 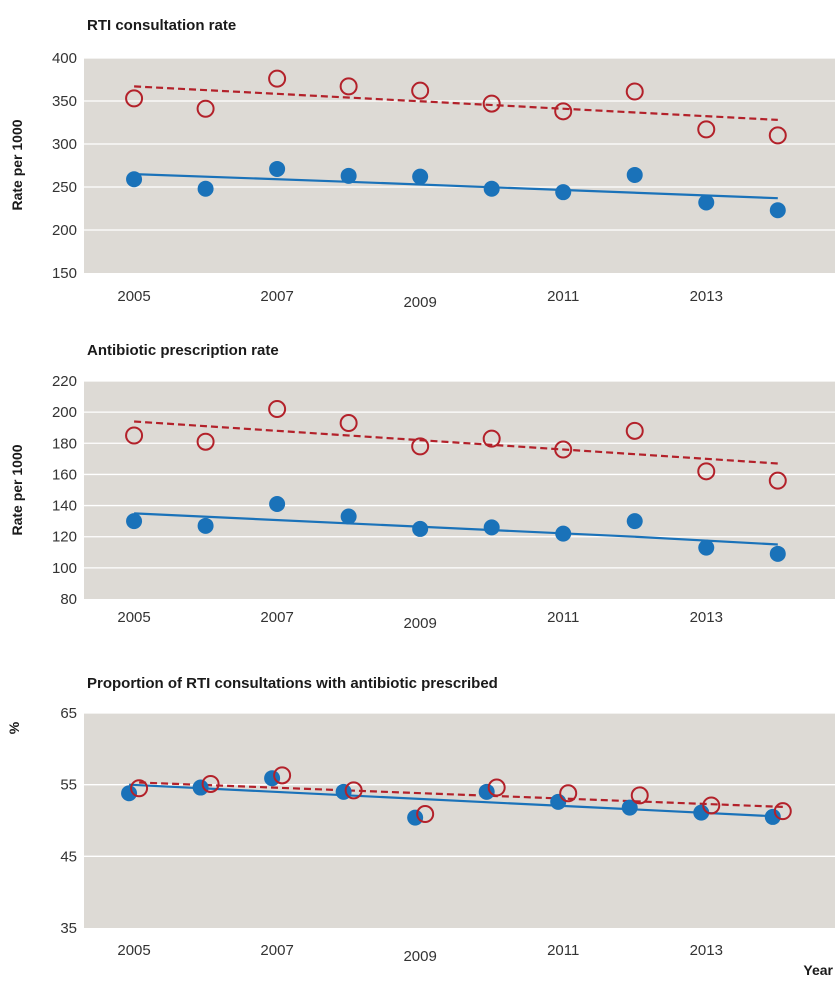 I want to click on trend-line-solid, so click(x=451, y=800).